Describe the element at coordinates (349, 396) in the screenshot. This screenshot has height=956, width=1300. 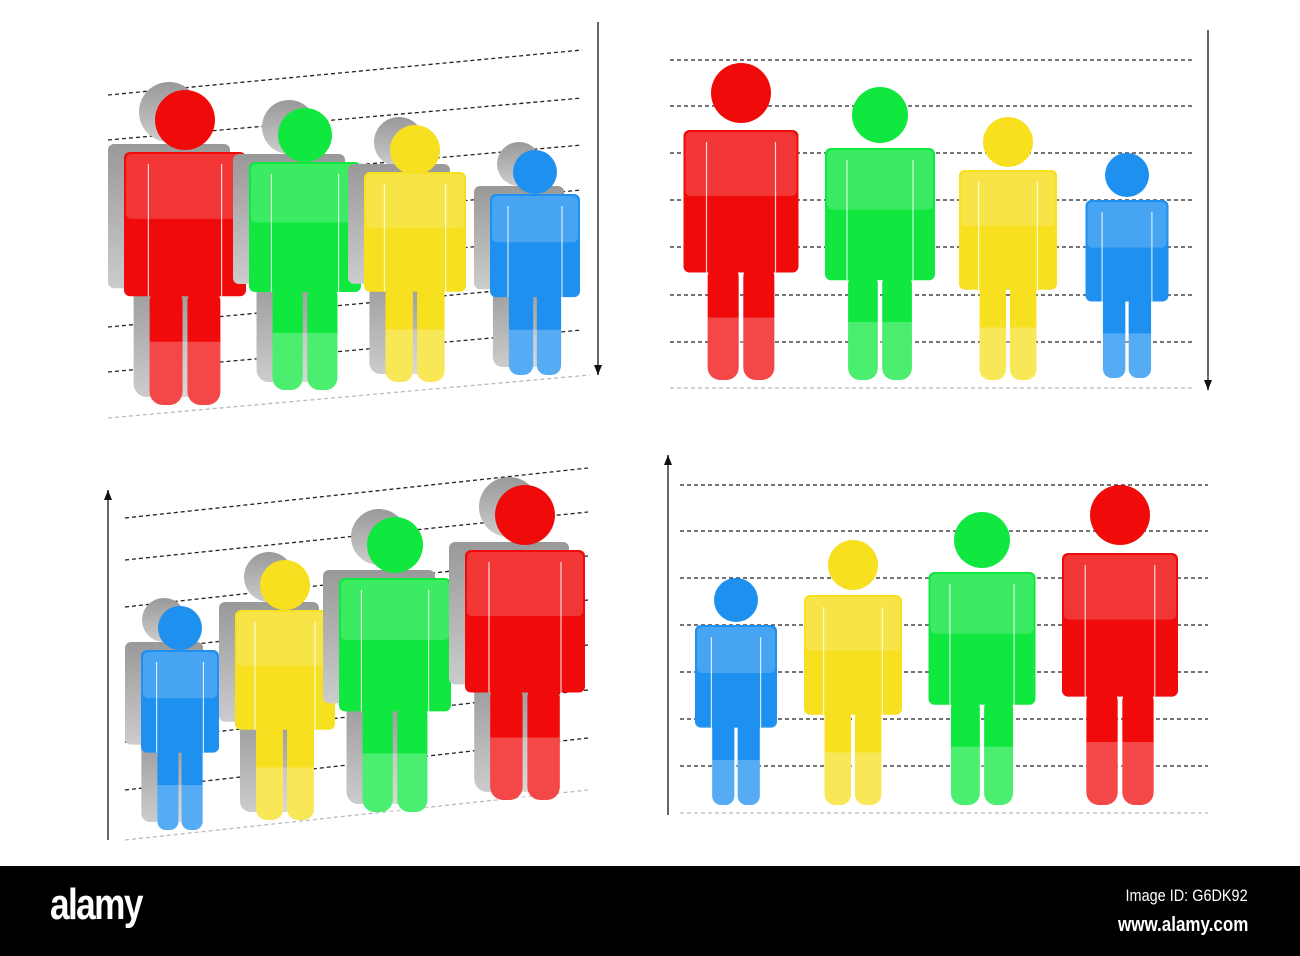
I see `baseline` at that location.